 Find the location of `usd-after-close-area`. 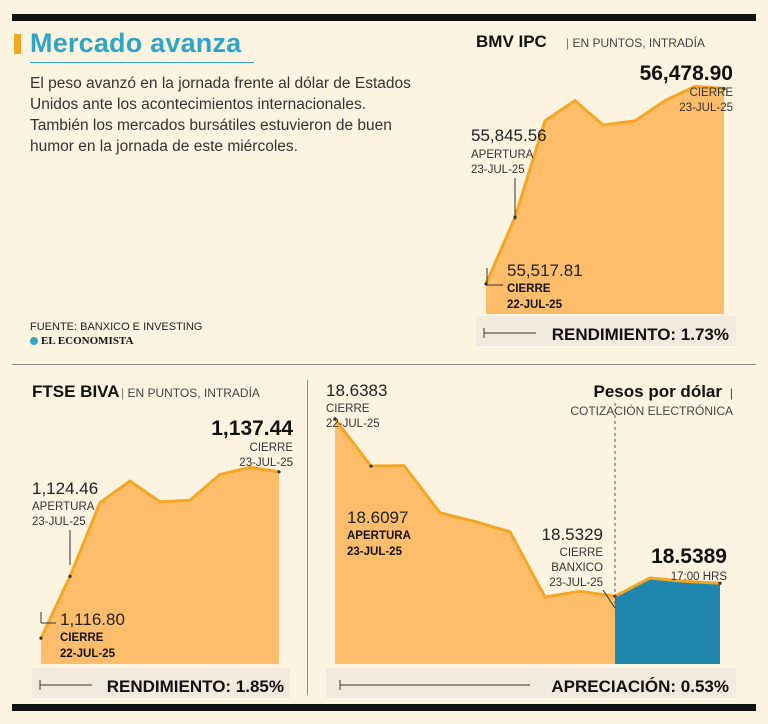

usd-after-close-area is located at coordinates (667, 621).